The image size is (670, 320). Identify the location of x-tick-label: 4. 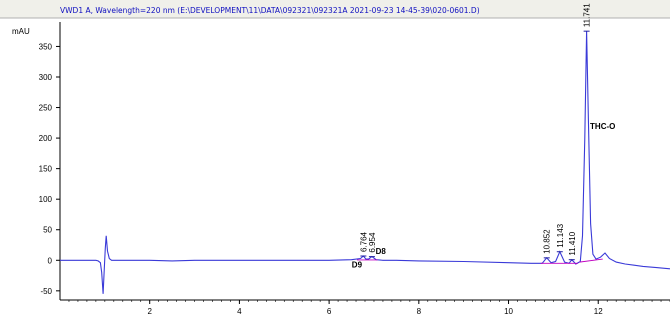
(239, 311).